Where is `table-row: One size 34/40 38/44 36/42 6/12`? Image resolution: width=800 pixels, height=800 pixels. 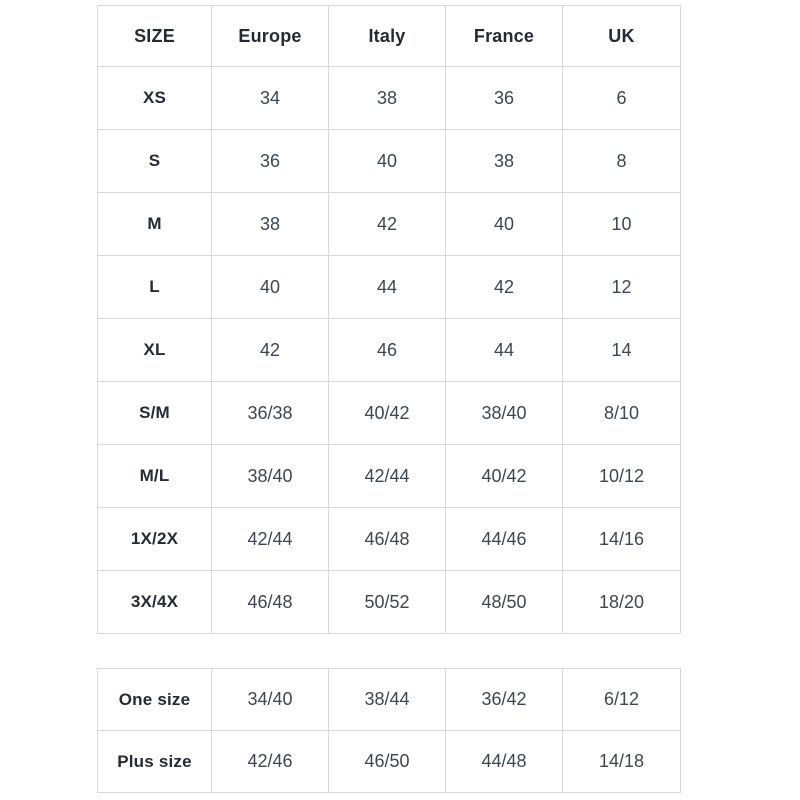 table-row: One size 34/40 38/44 36/42 6/12 is located at coordinates (389, 699).